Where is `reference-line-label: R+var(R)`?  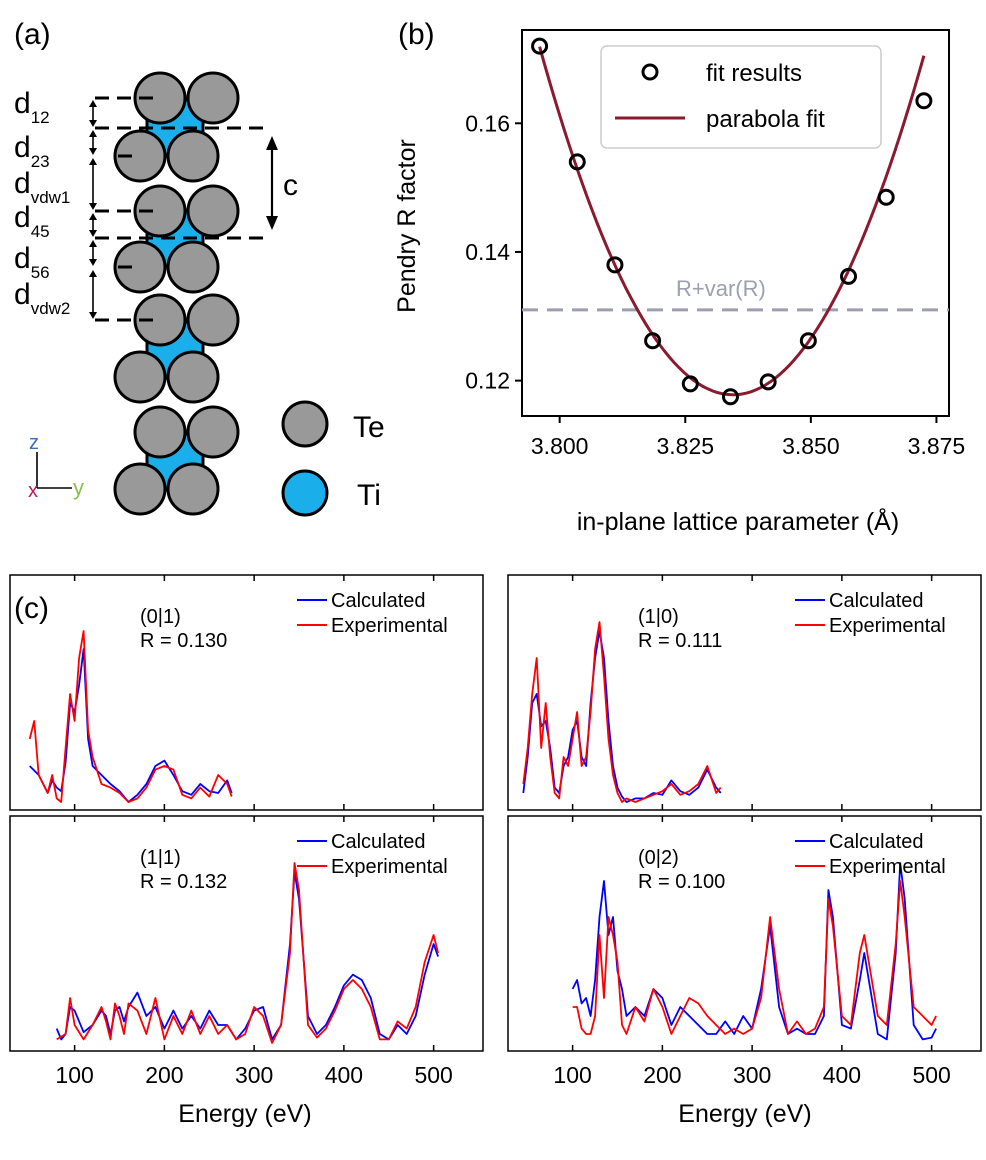
reference-line-label: R+var(R) is located at coordinates (721, 288).